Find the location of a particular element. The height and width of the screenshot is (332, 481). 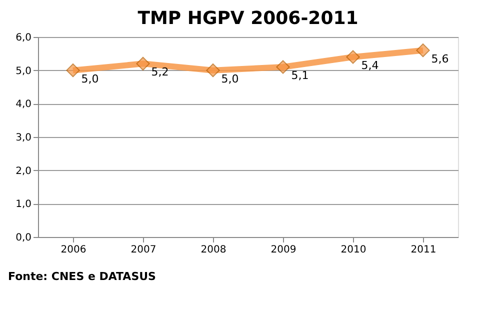

data-label: 5,6 is located at coordinates (440, 59).